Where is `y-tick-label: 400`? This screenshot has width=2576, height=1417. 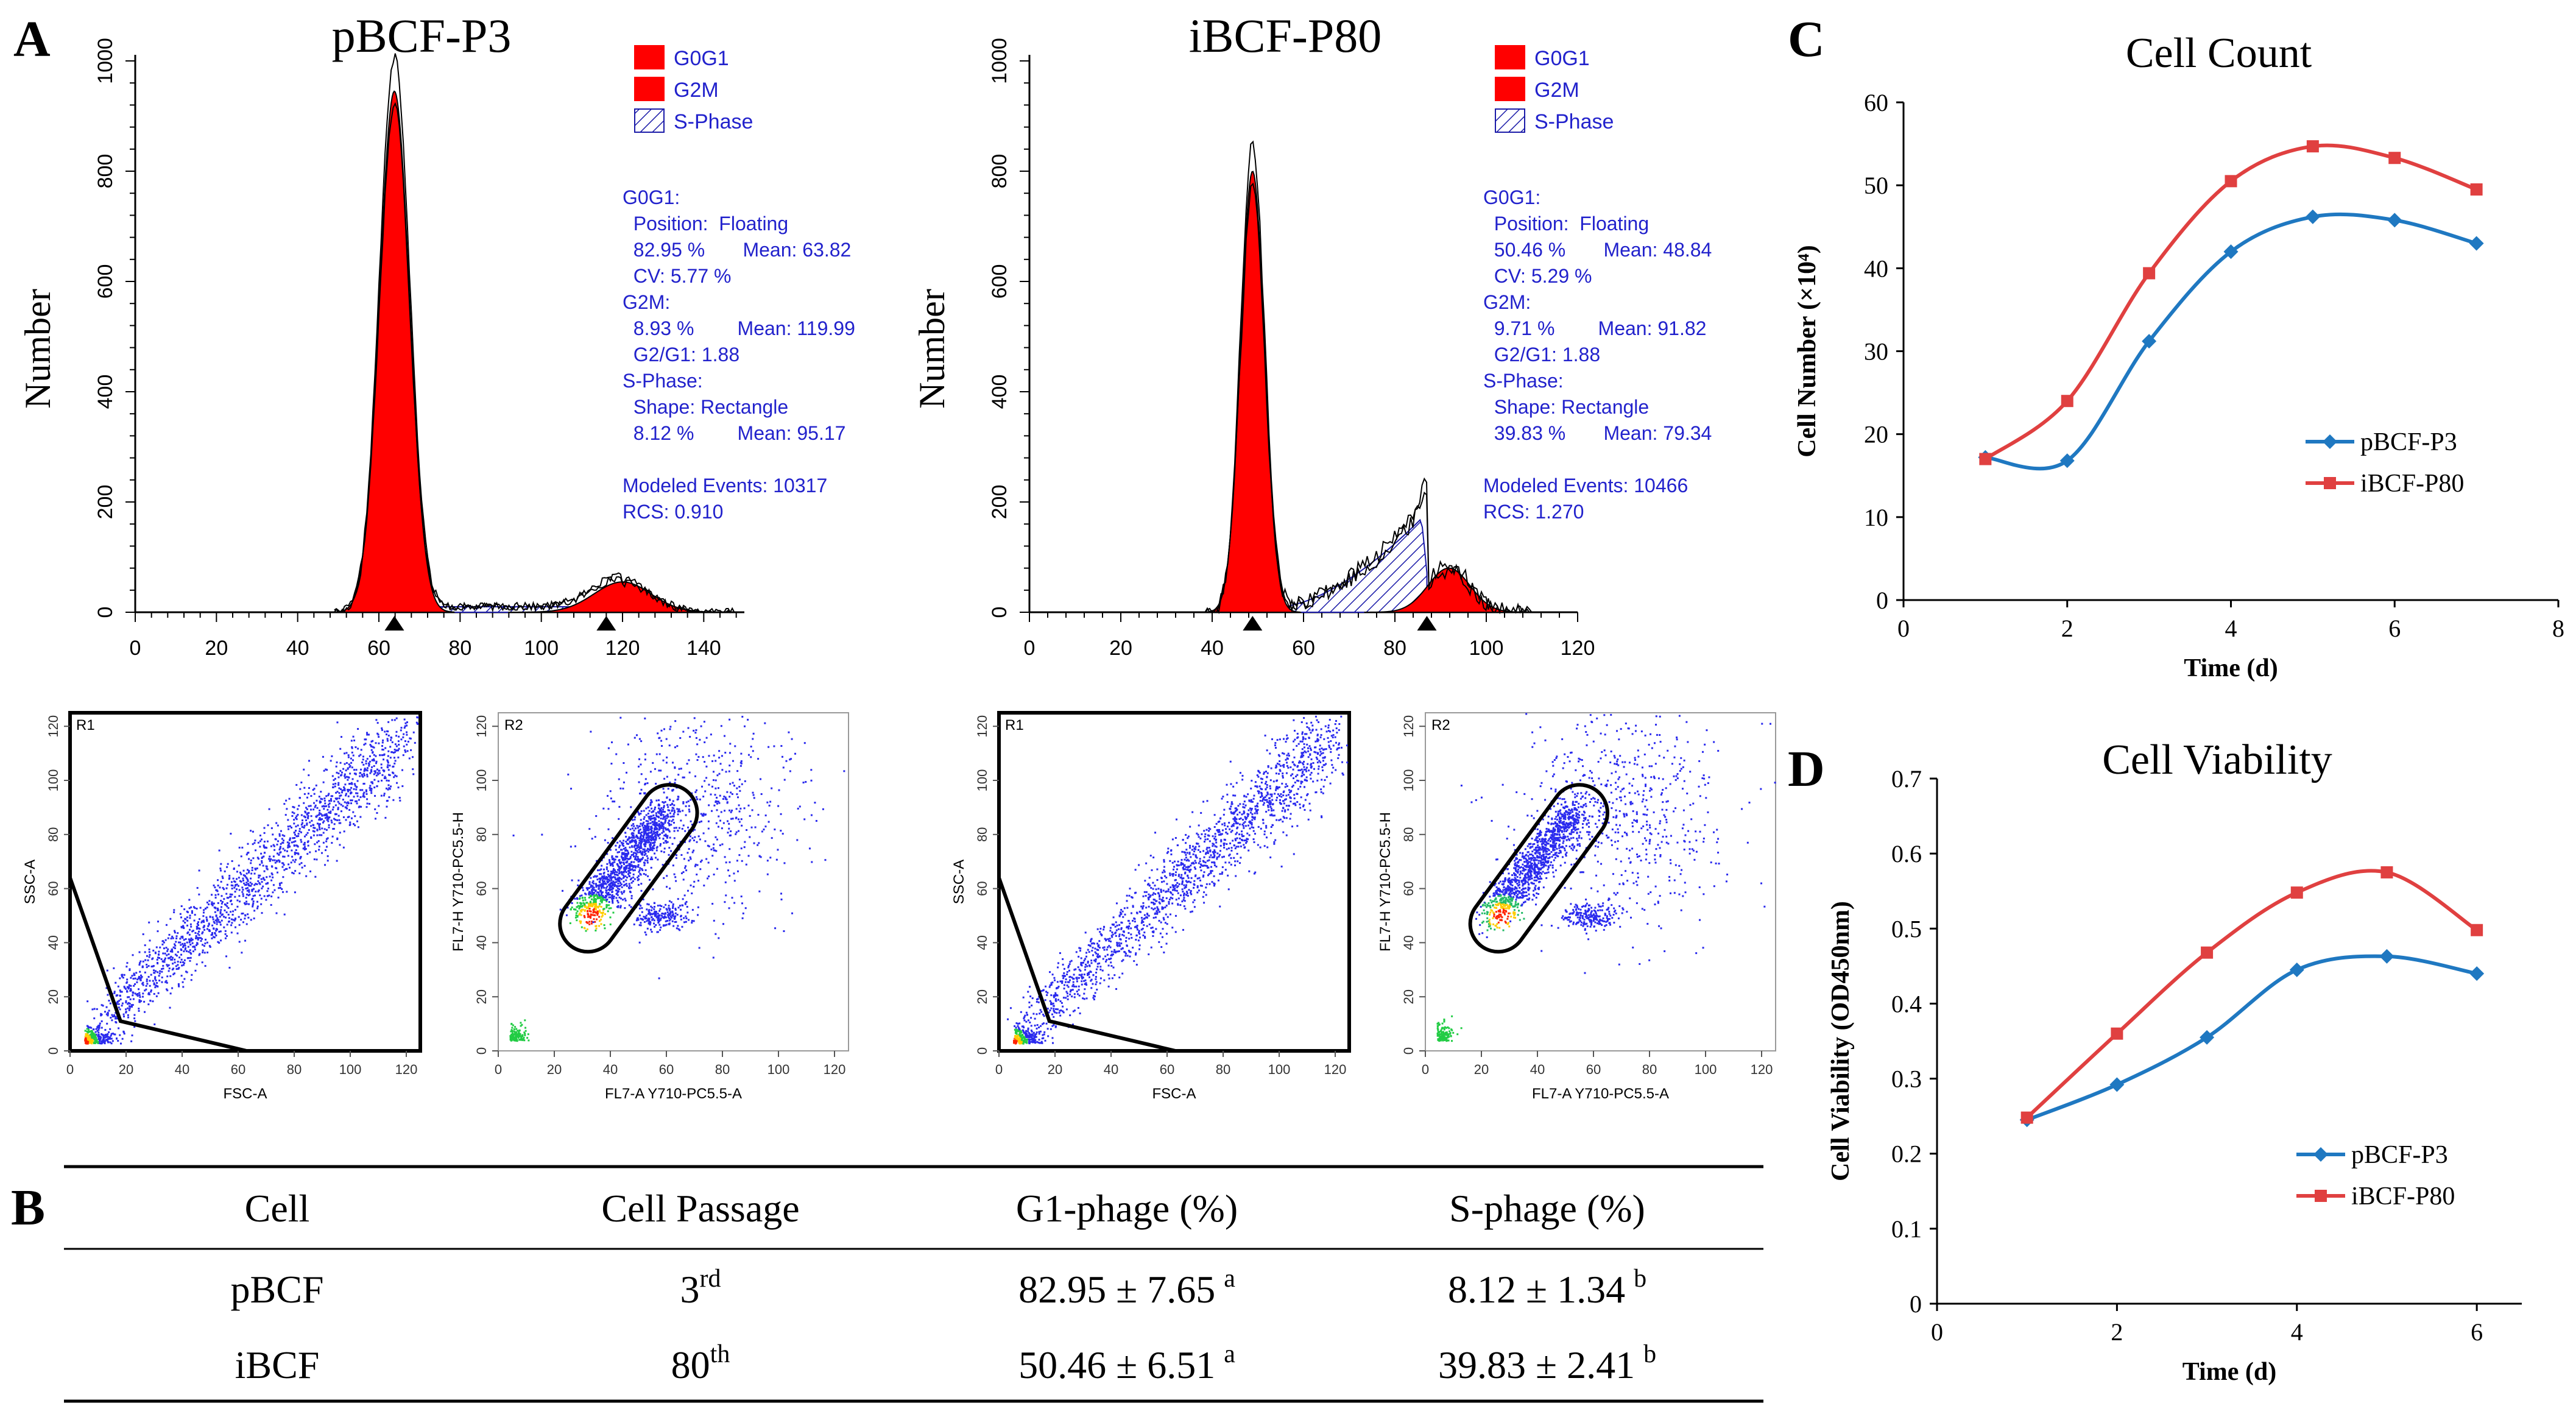
y-tick-label: 400 is located at coordinates (1000, 392).